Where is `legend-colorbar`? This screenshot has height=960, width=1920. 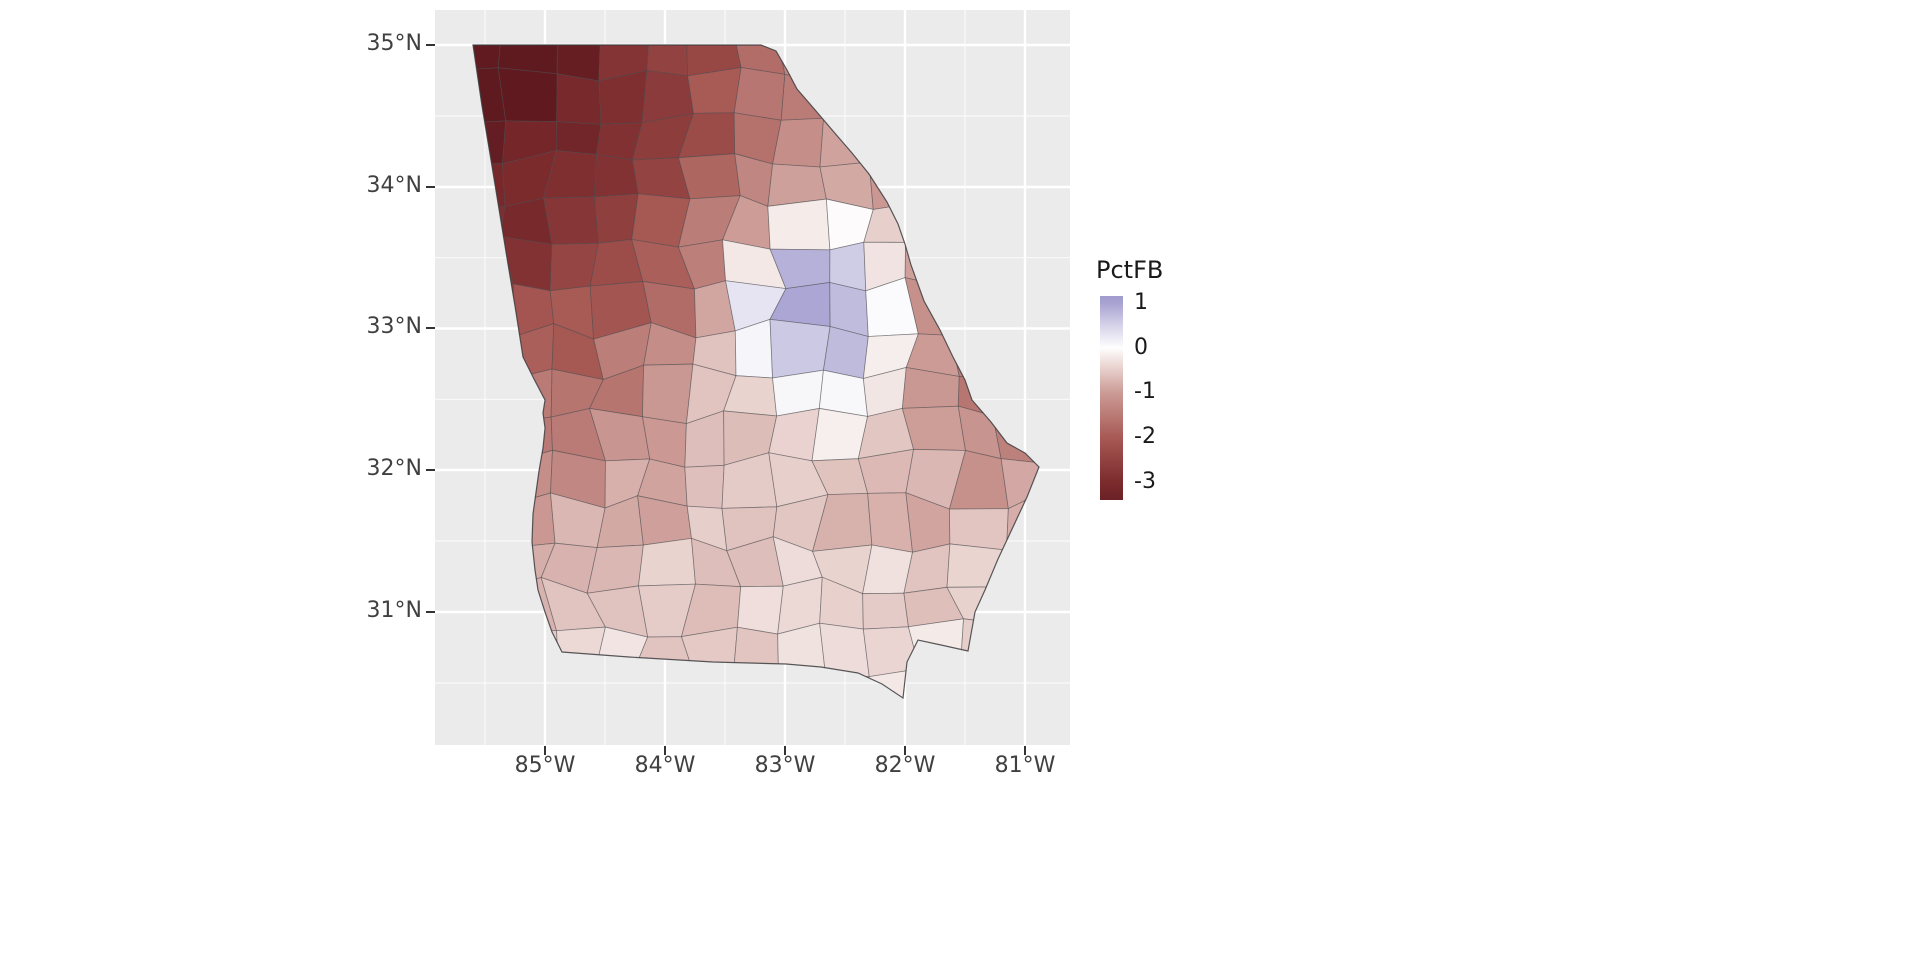
legend-colorbar is located at coordinates (1111, 398).